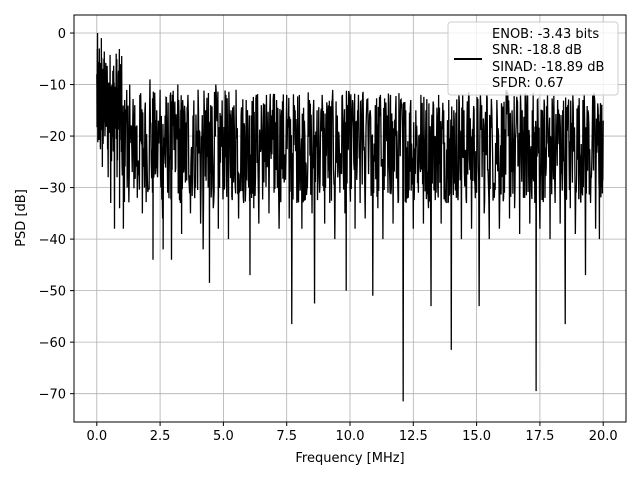 Image resolution: width=640 pixels, height=480 pixels. I want to click on x-tick-label: 2.5, so click(160, 436).